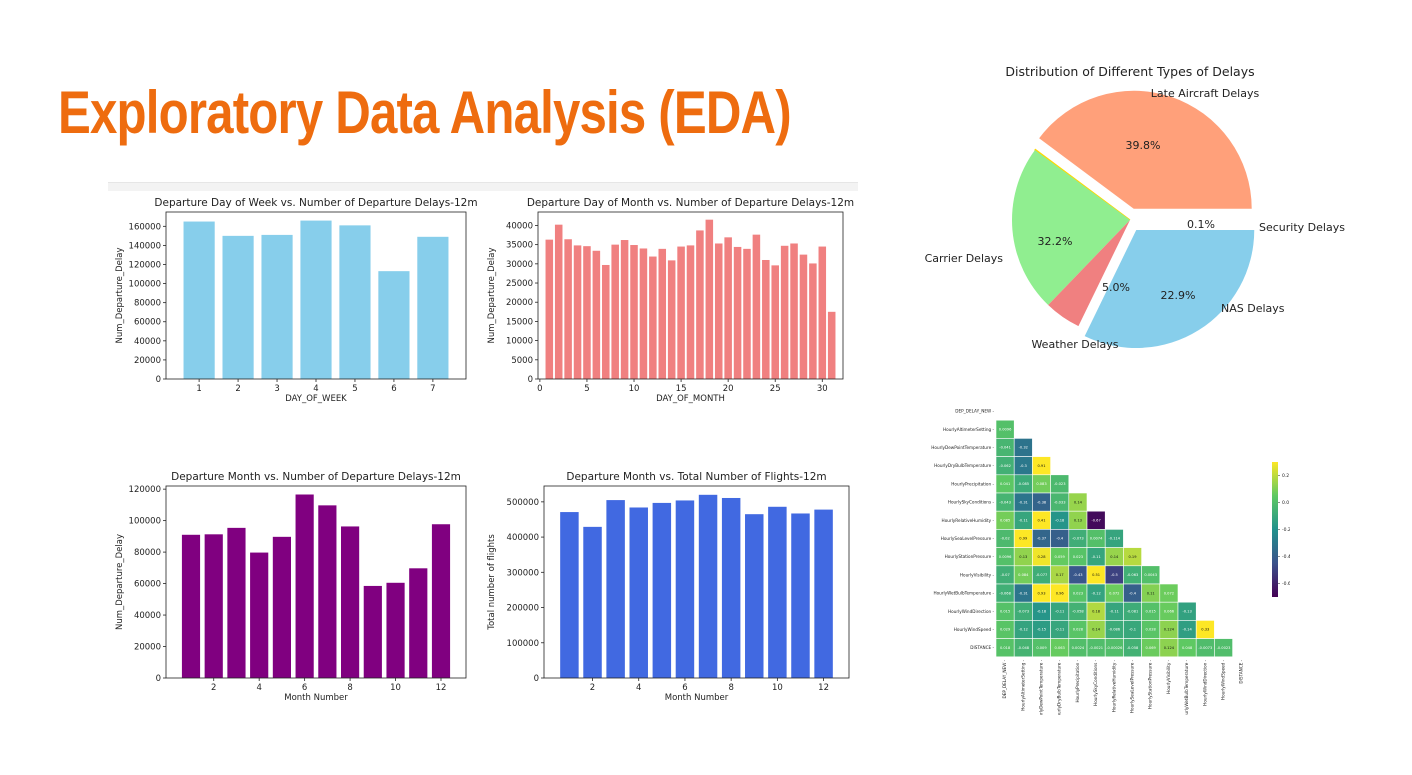  I want to click on y-tick-label: 120000, so click(145, 265).